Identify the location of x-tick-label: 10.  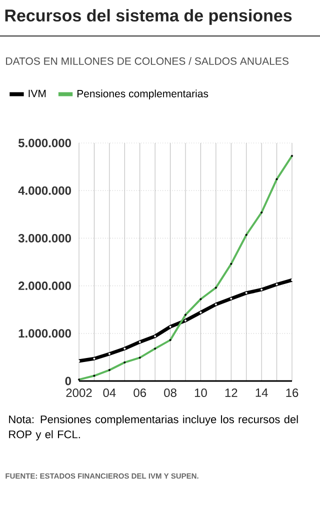
(200, 393).